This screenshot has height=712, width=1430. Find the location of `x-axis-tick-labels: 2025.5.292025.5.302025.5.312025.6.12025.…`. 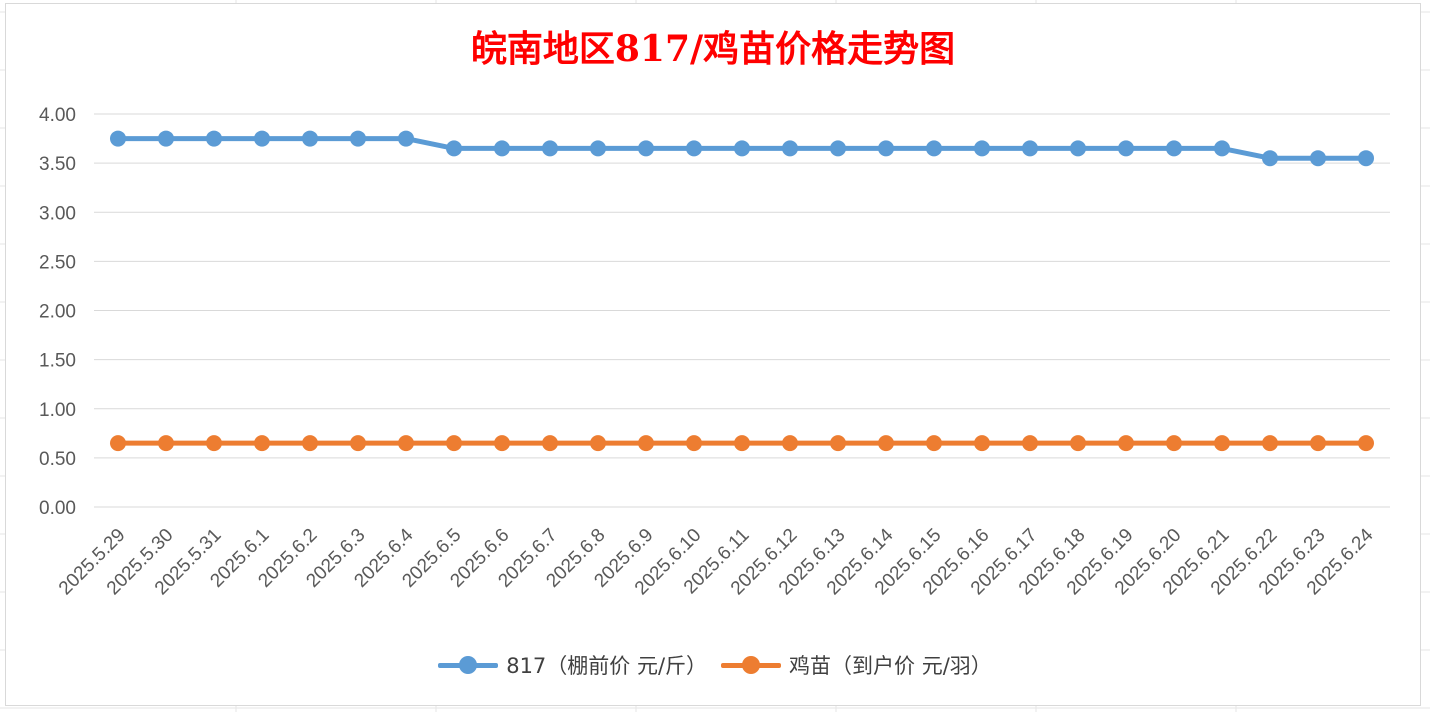

x-axis-tick-labels: 2025.5.292025.5.302025.5.312025.6.12025.… is located at coordinates (716, 561).